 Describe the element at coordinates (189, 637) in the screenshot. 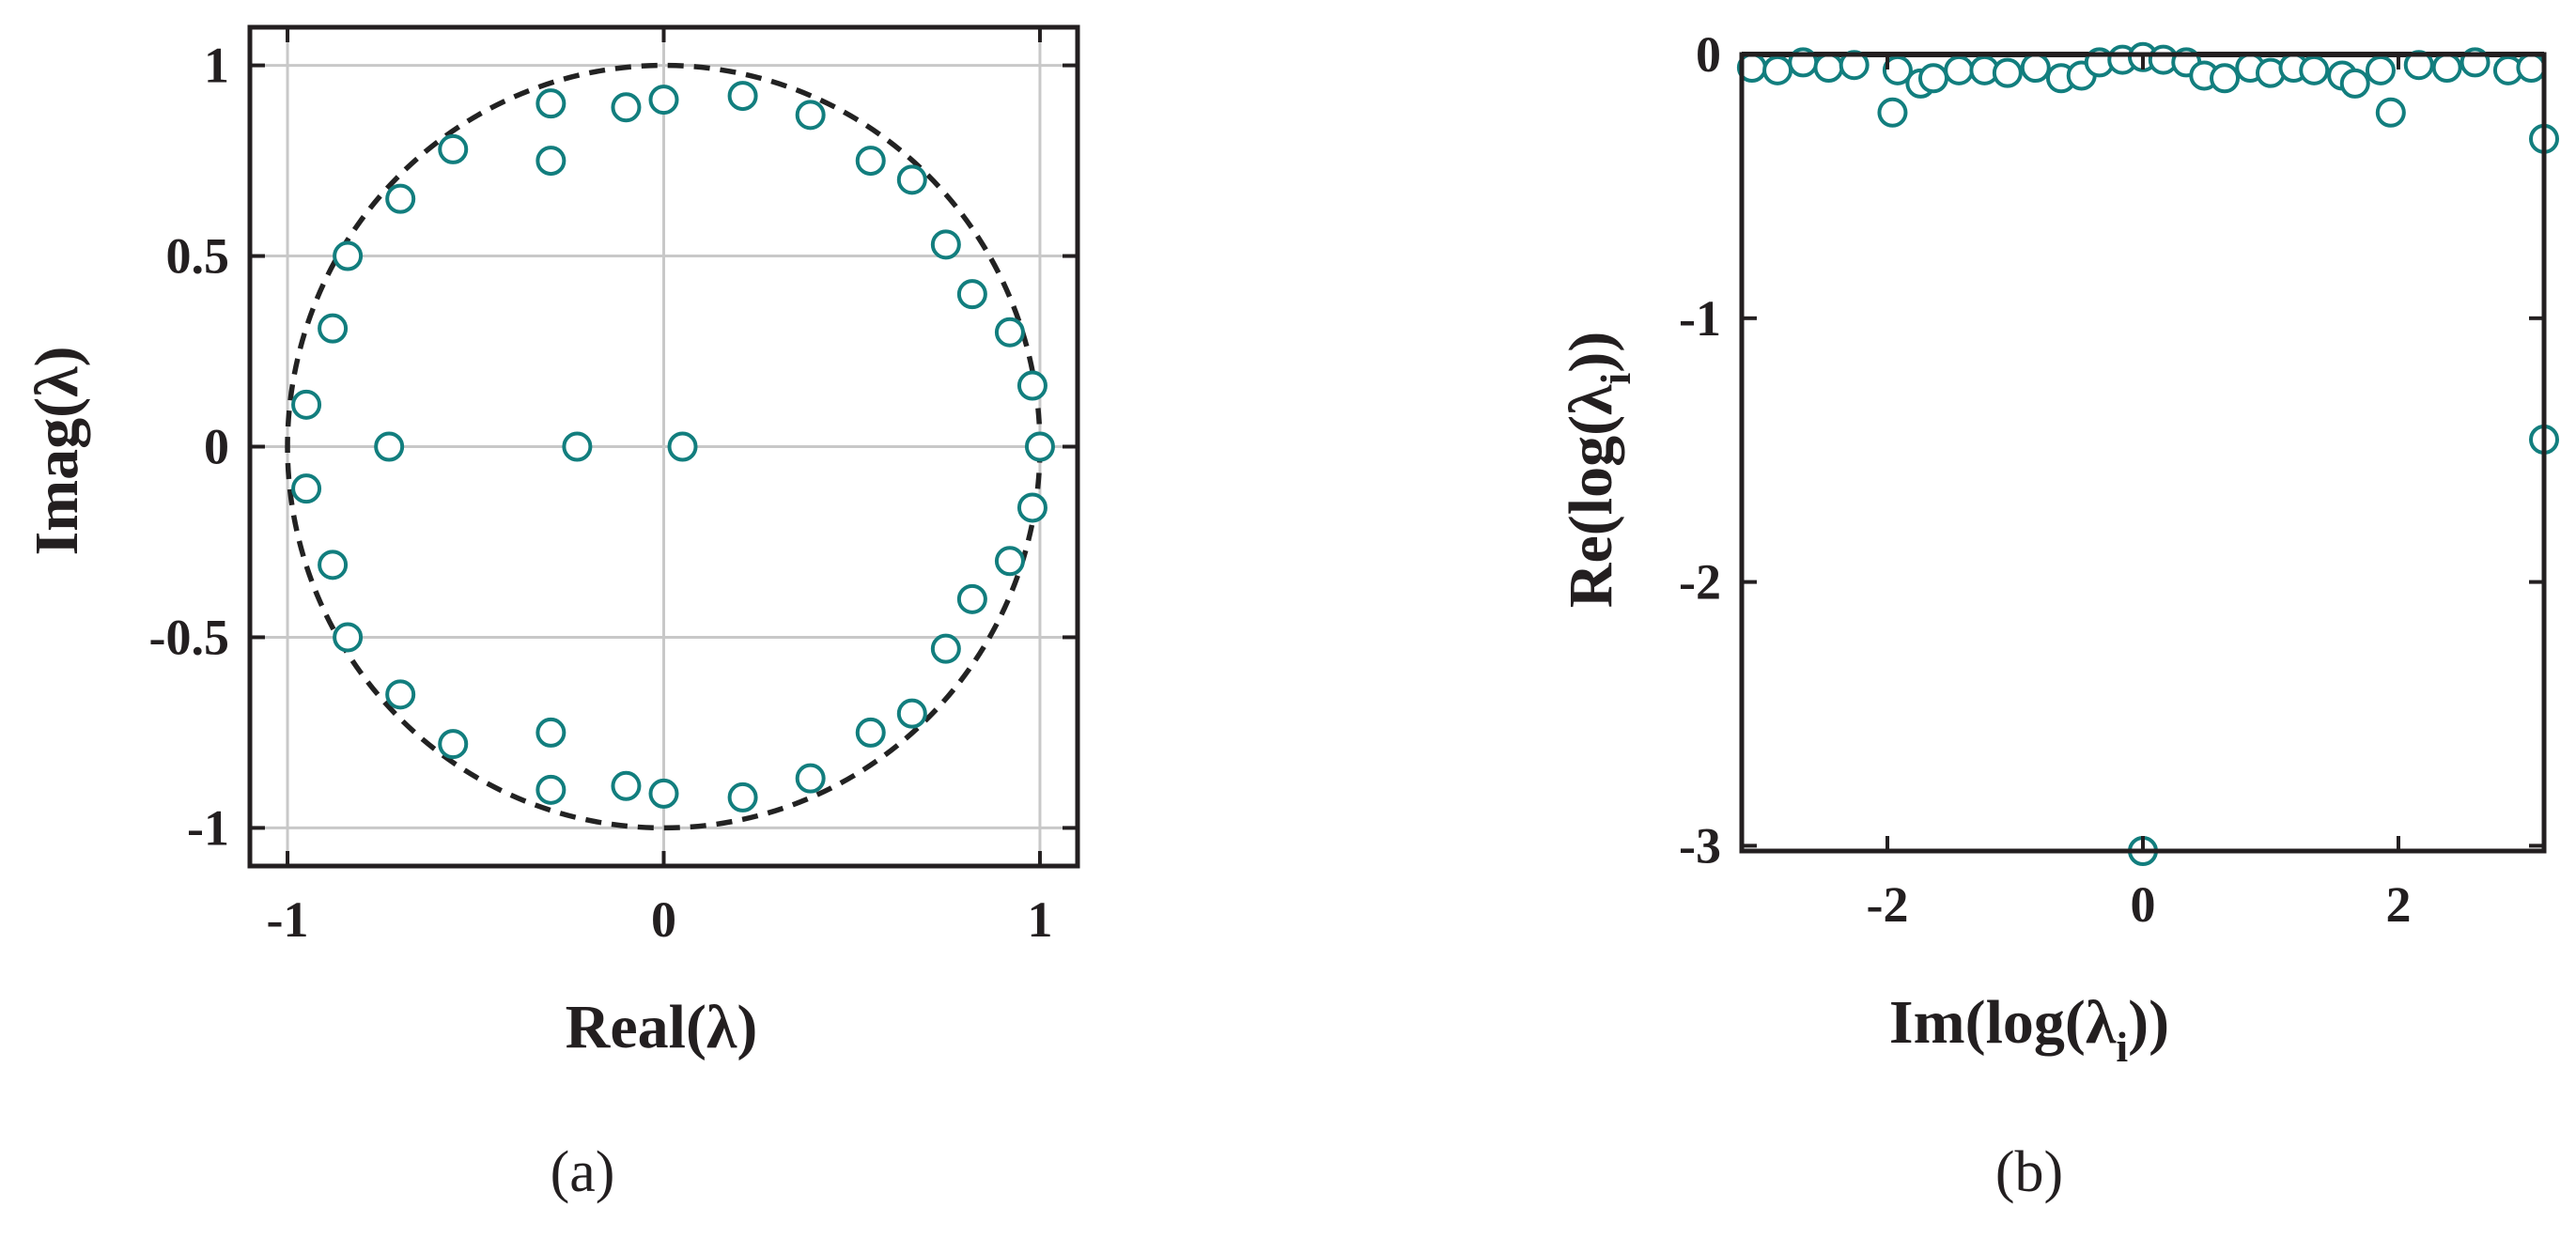

I see `y-tick-label: -0.5` at that location.